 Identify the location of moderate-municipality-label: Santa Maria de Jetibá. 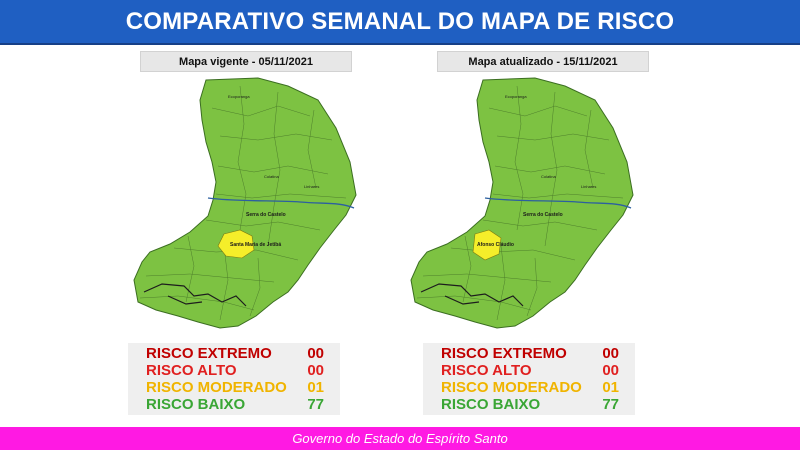
(255, 245).